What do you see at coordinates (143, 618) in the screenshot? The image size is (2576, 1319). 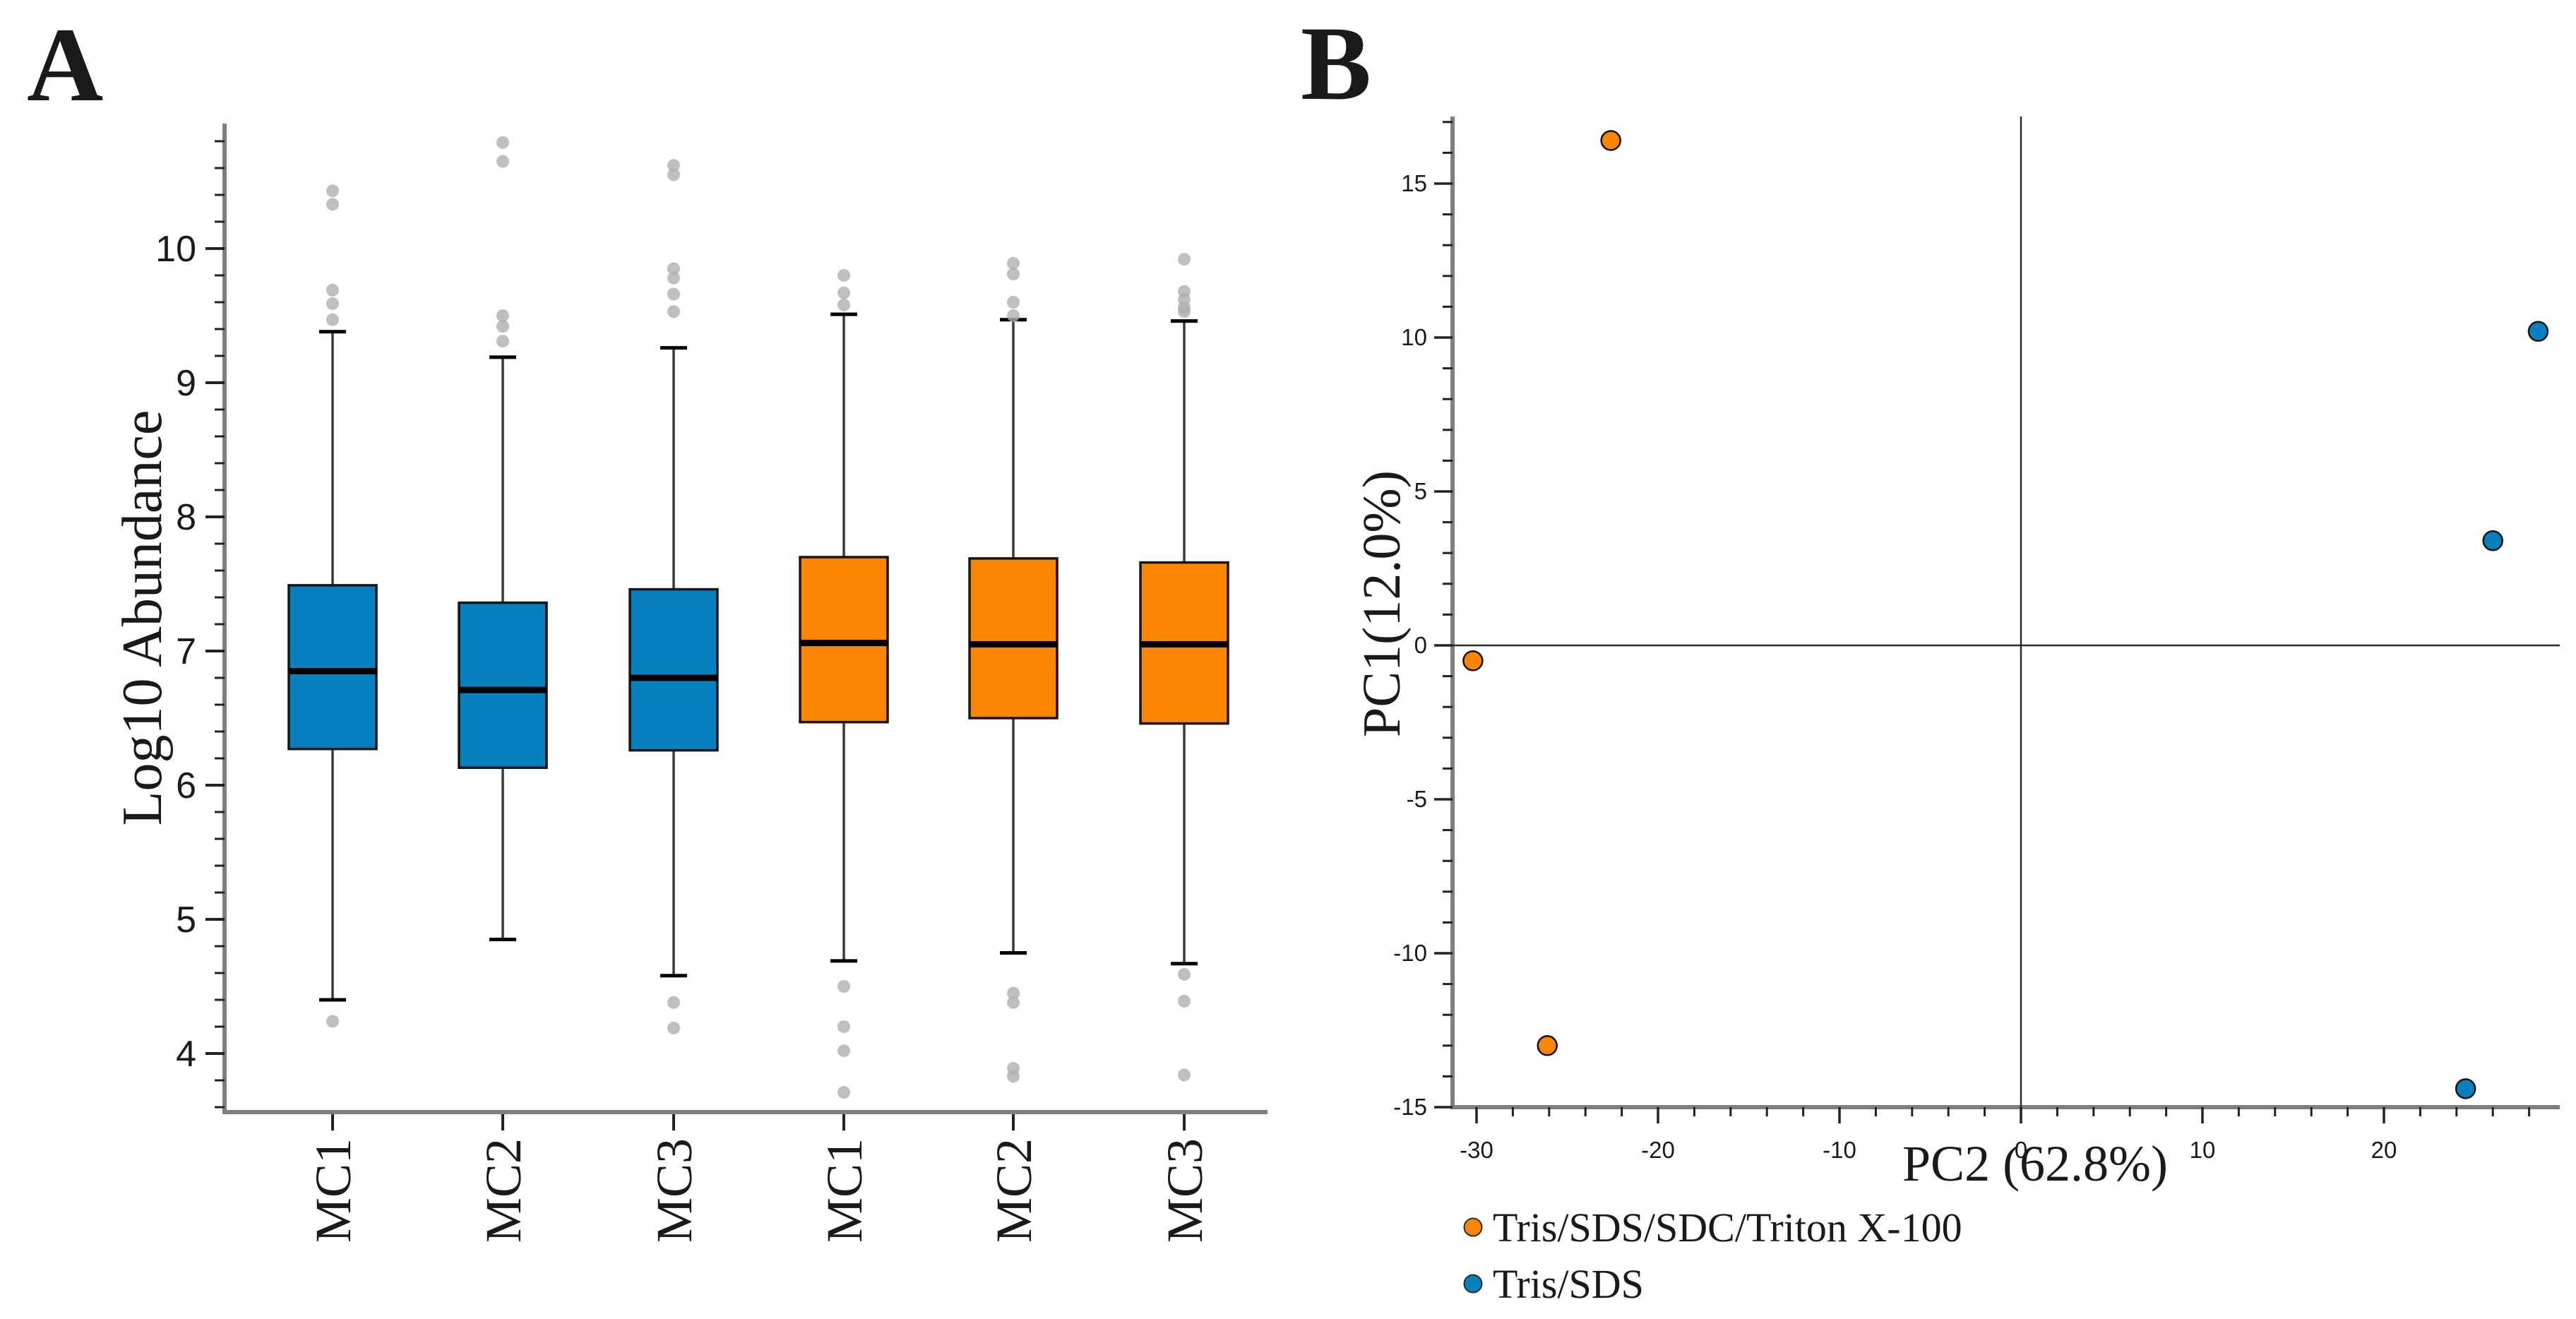 I see `panel-a-y-axis-title: Log10 Abundance` at bounding box center [143, 618].